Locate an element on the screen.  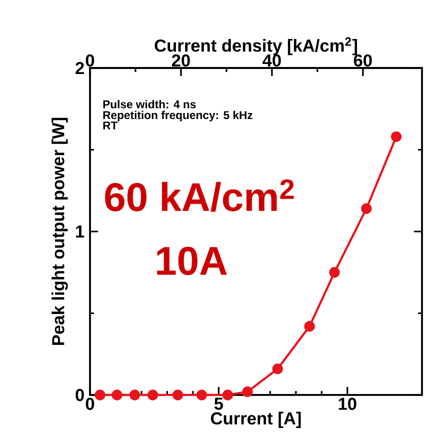
annotation: Pulse width: 4 ns is located at coordinates (149, 104).